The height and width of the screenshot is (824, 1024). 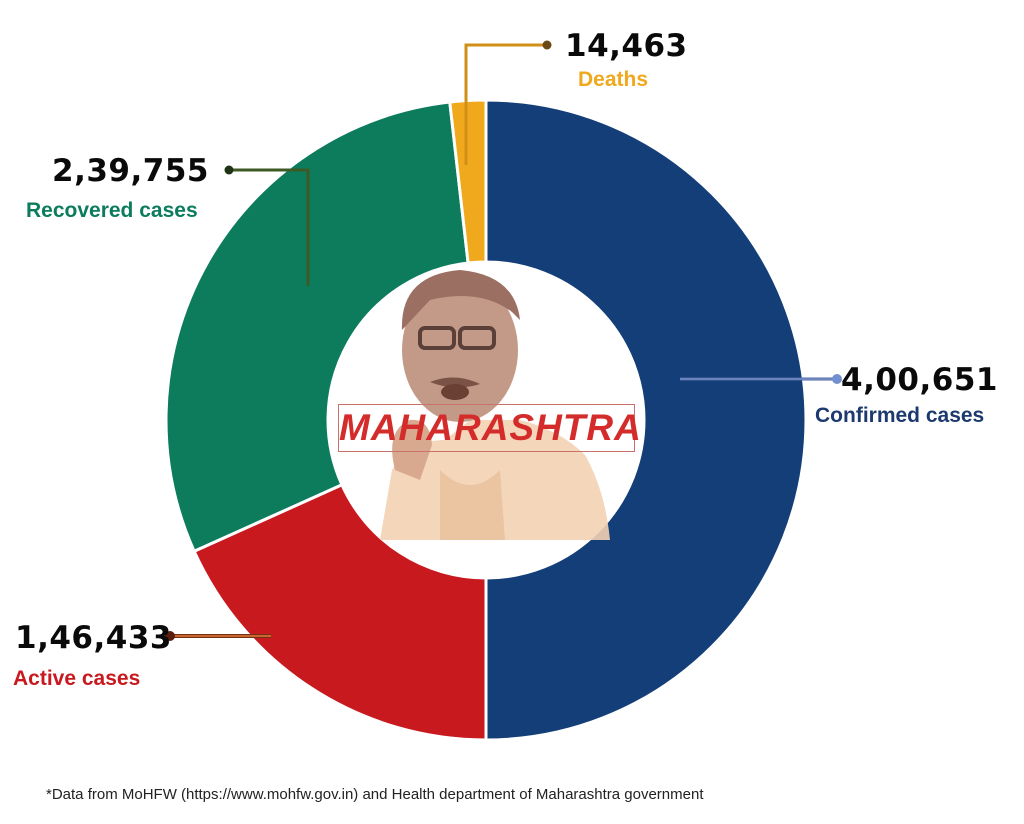 What do you see at coordinates (489, 428) in the screenshot?
I see `chart-center-title: MAHARASHTRA` at bounding box center [489, 428].